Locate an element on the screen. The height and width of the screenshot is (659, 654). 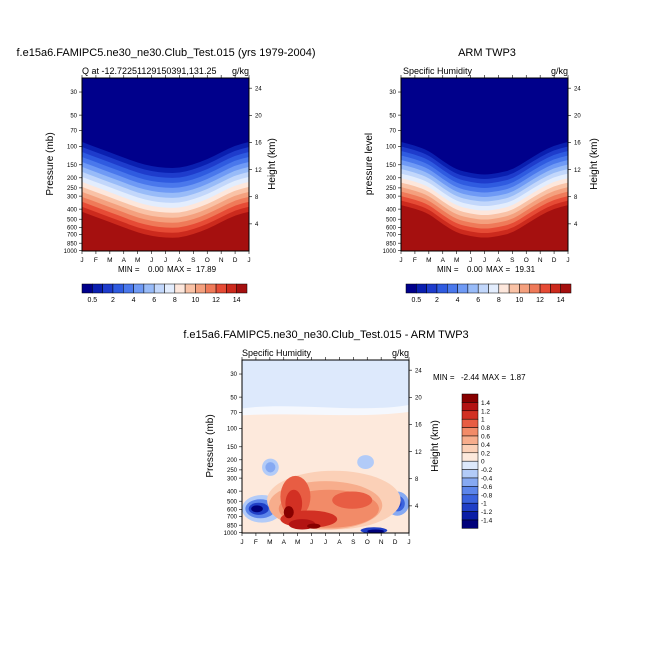
panel-model-ytick-label: 250 is located at coordinates (72, 189).